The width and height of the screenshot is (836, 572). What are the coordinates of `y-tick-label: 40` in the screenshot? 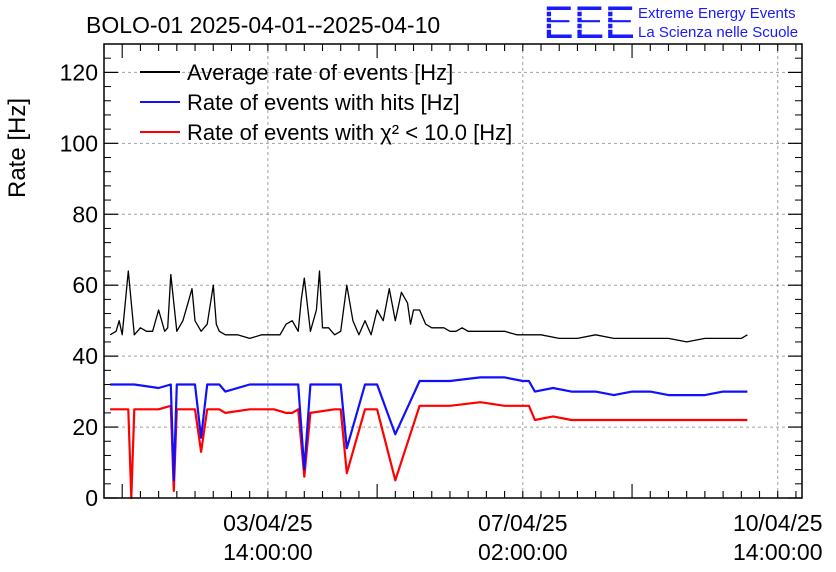 It's located at (85, 356).